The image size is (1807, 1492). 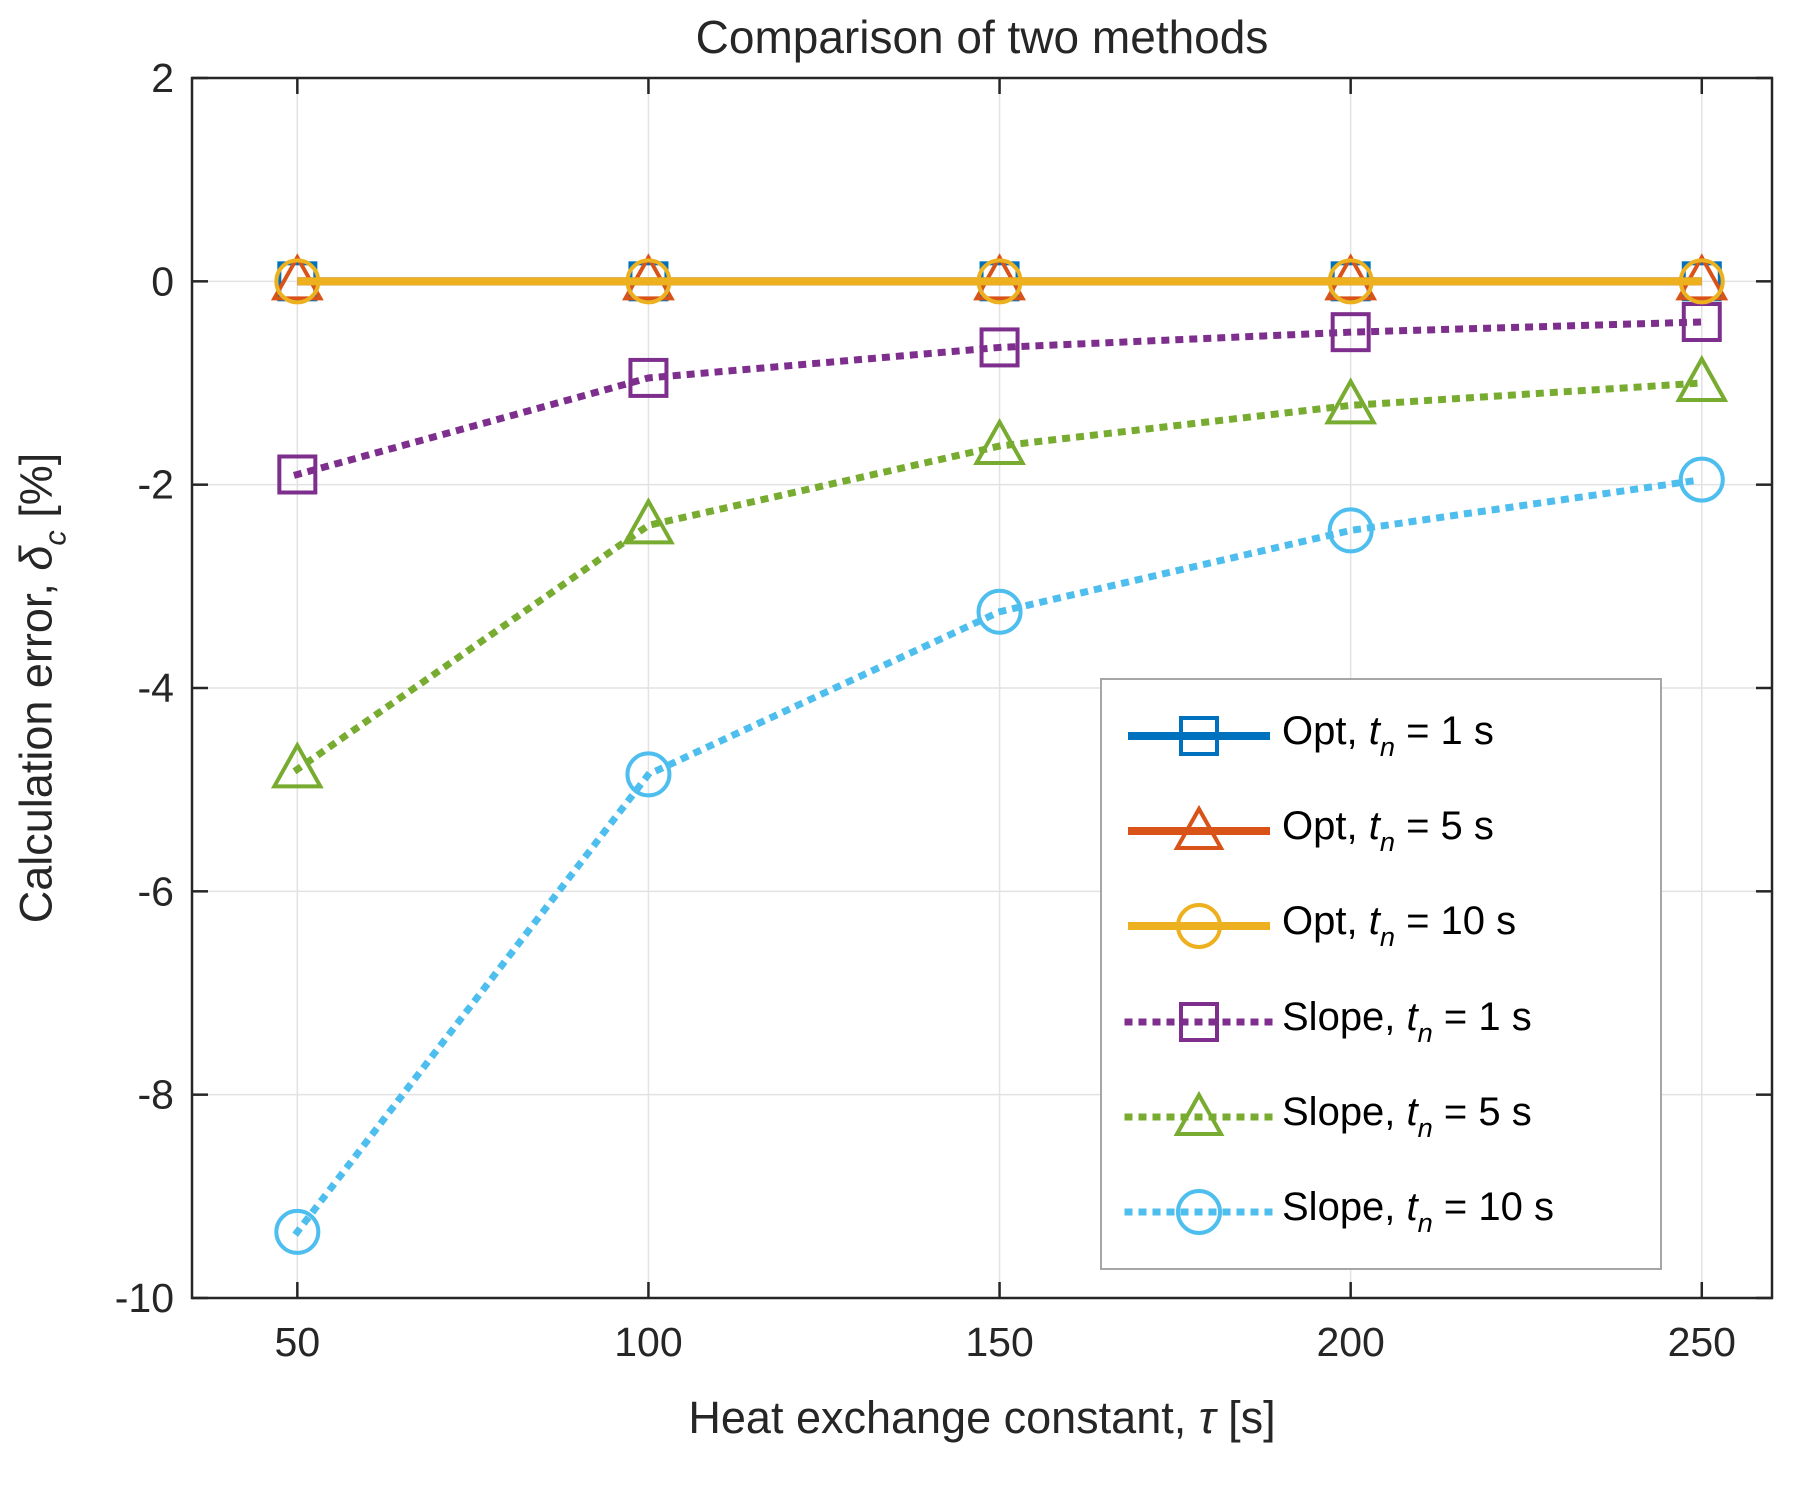 What do you see at coordinates (1350, 1342) in the screenshot?
I see `x-tick-label: 200` at bounding box center [1350, 1342].